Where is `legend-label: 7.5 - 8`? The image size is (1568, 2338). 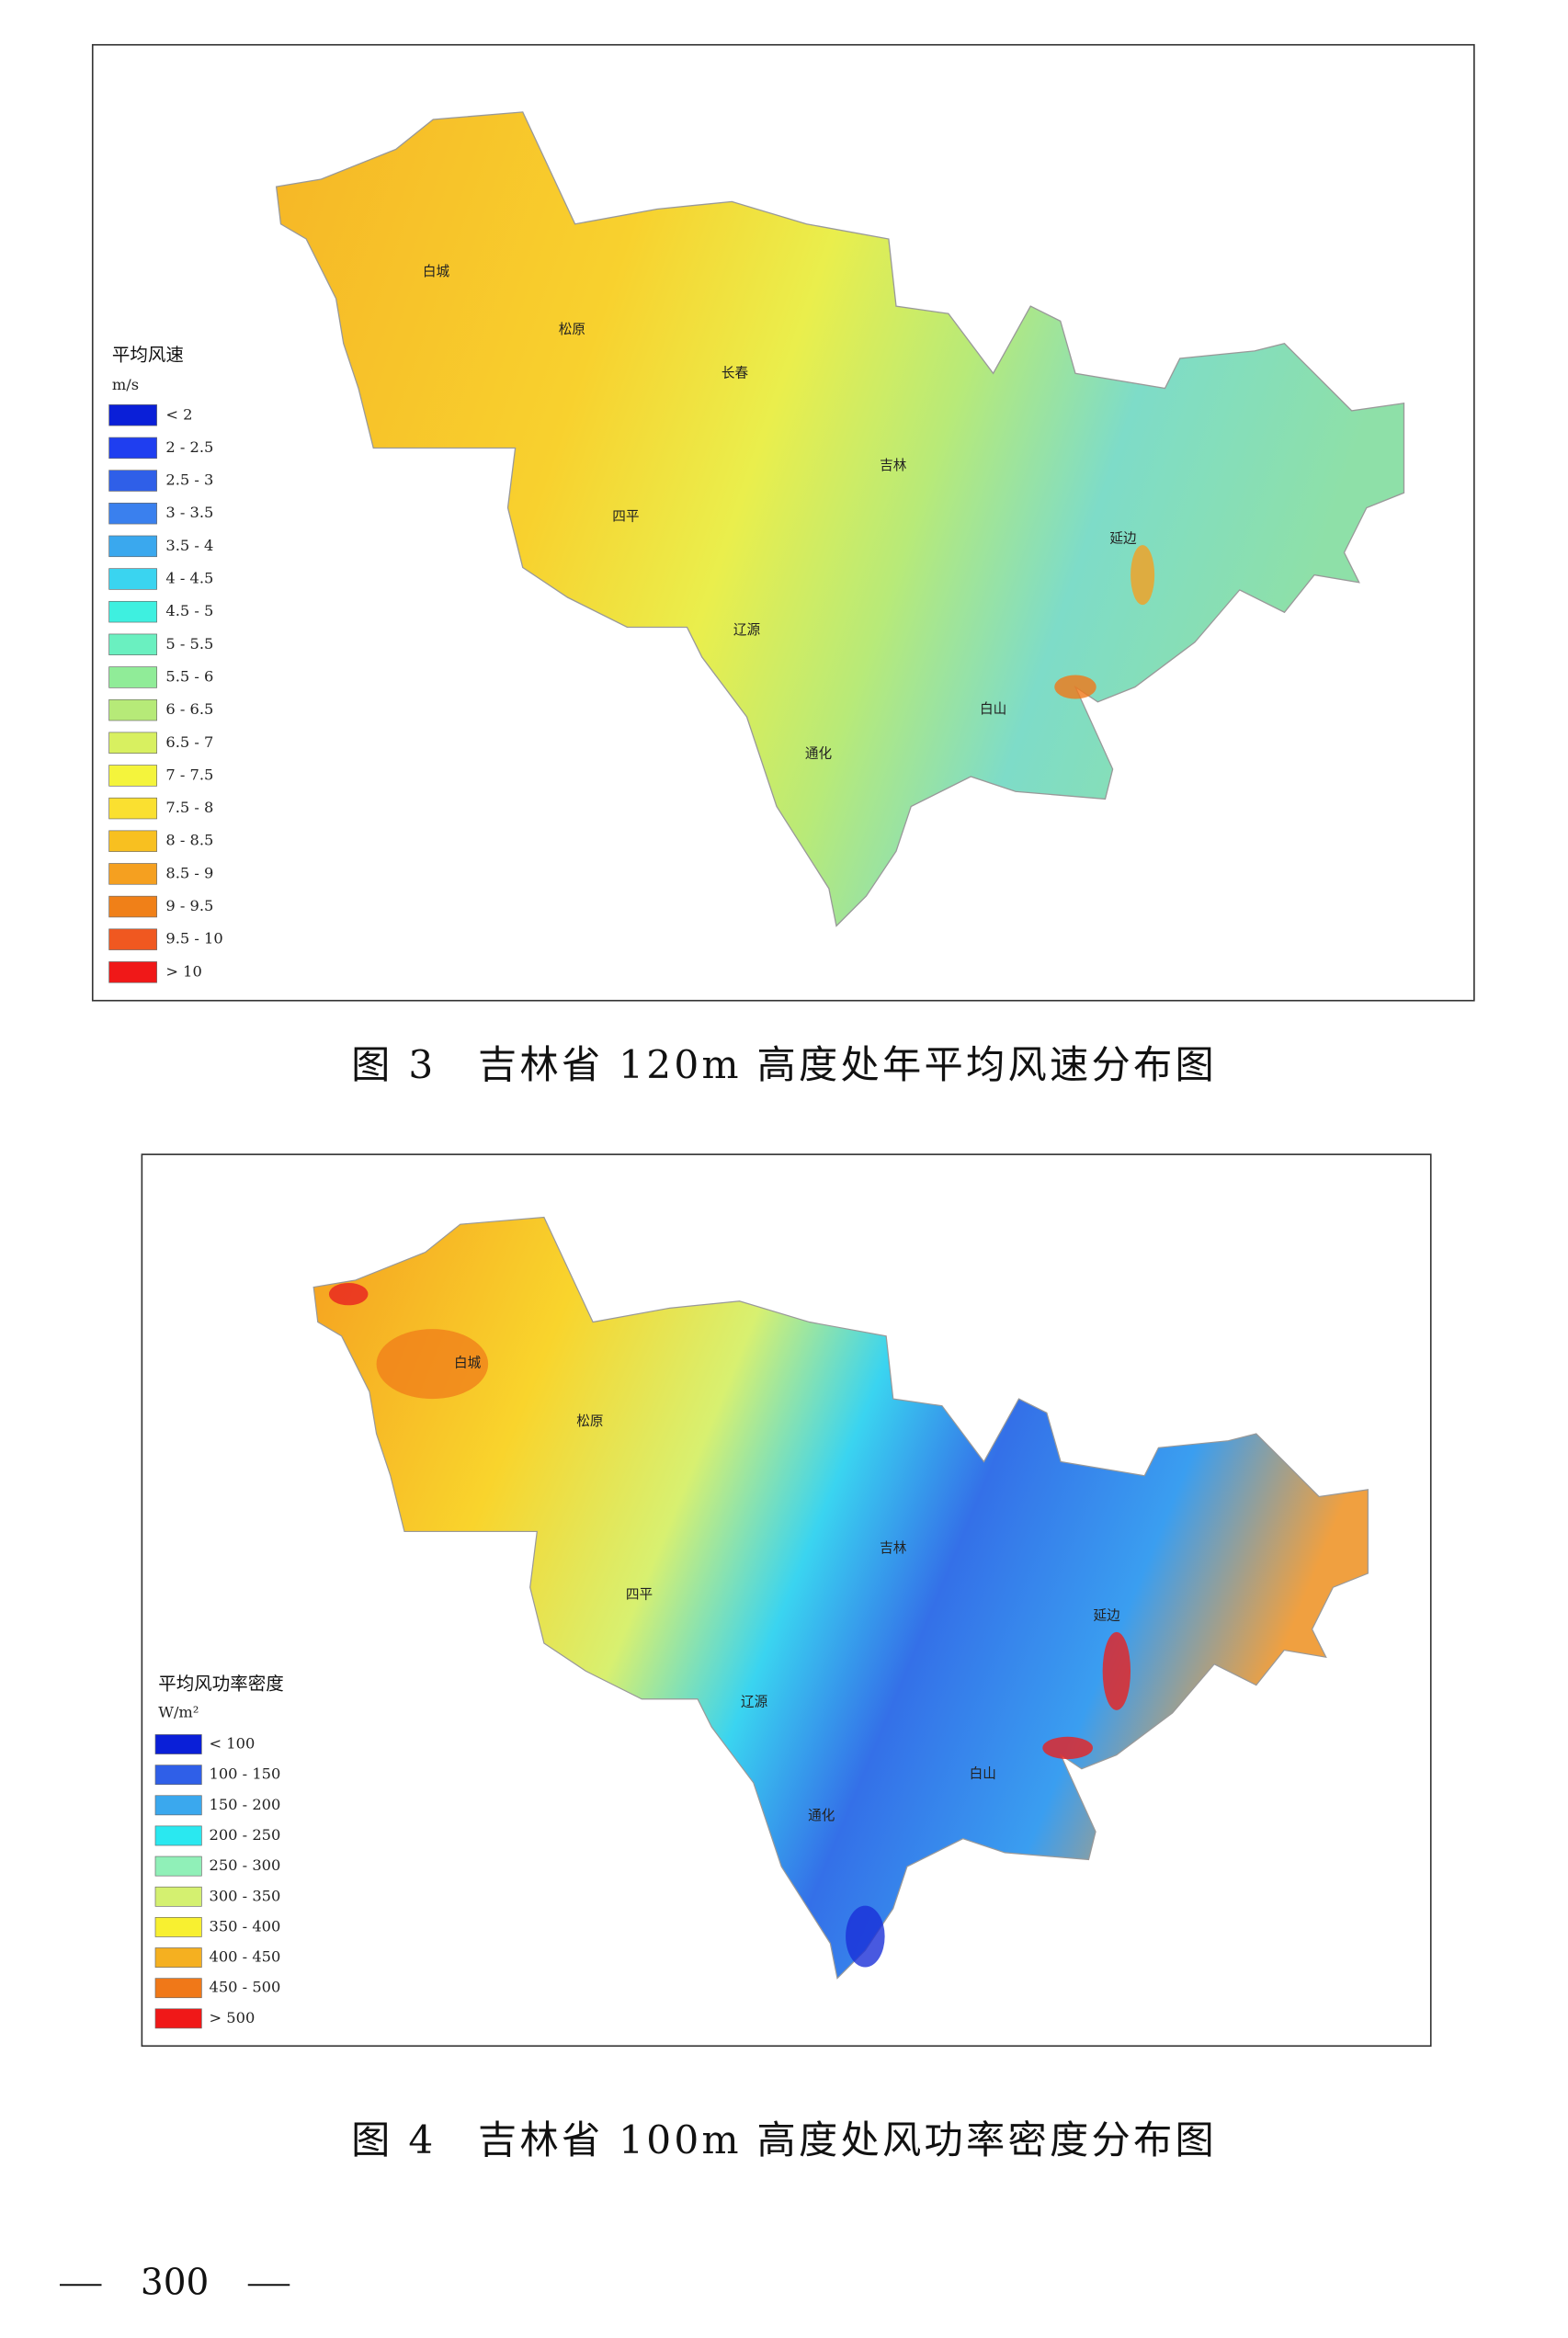 legend-label: 7.5 - 8 is located at coordinates (189, 807).